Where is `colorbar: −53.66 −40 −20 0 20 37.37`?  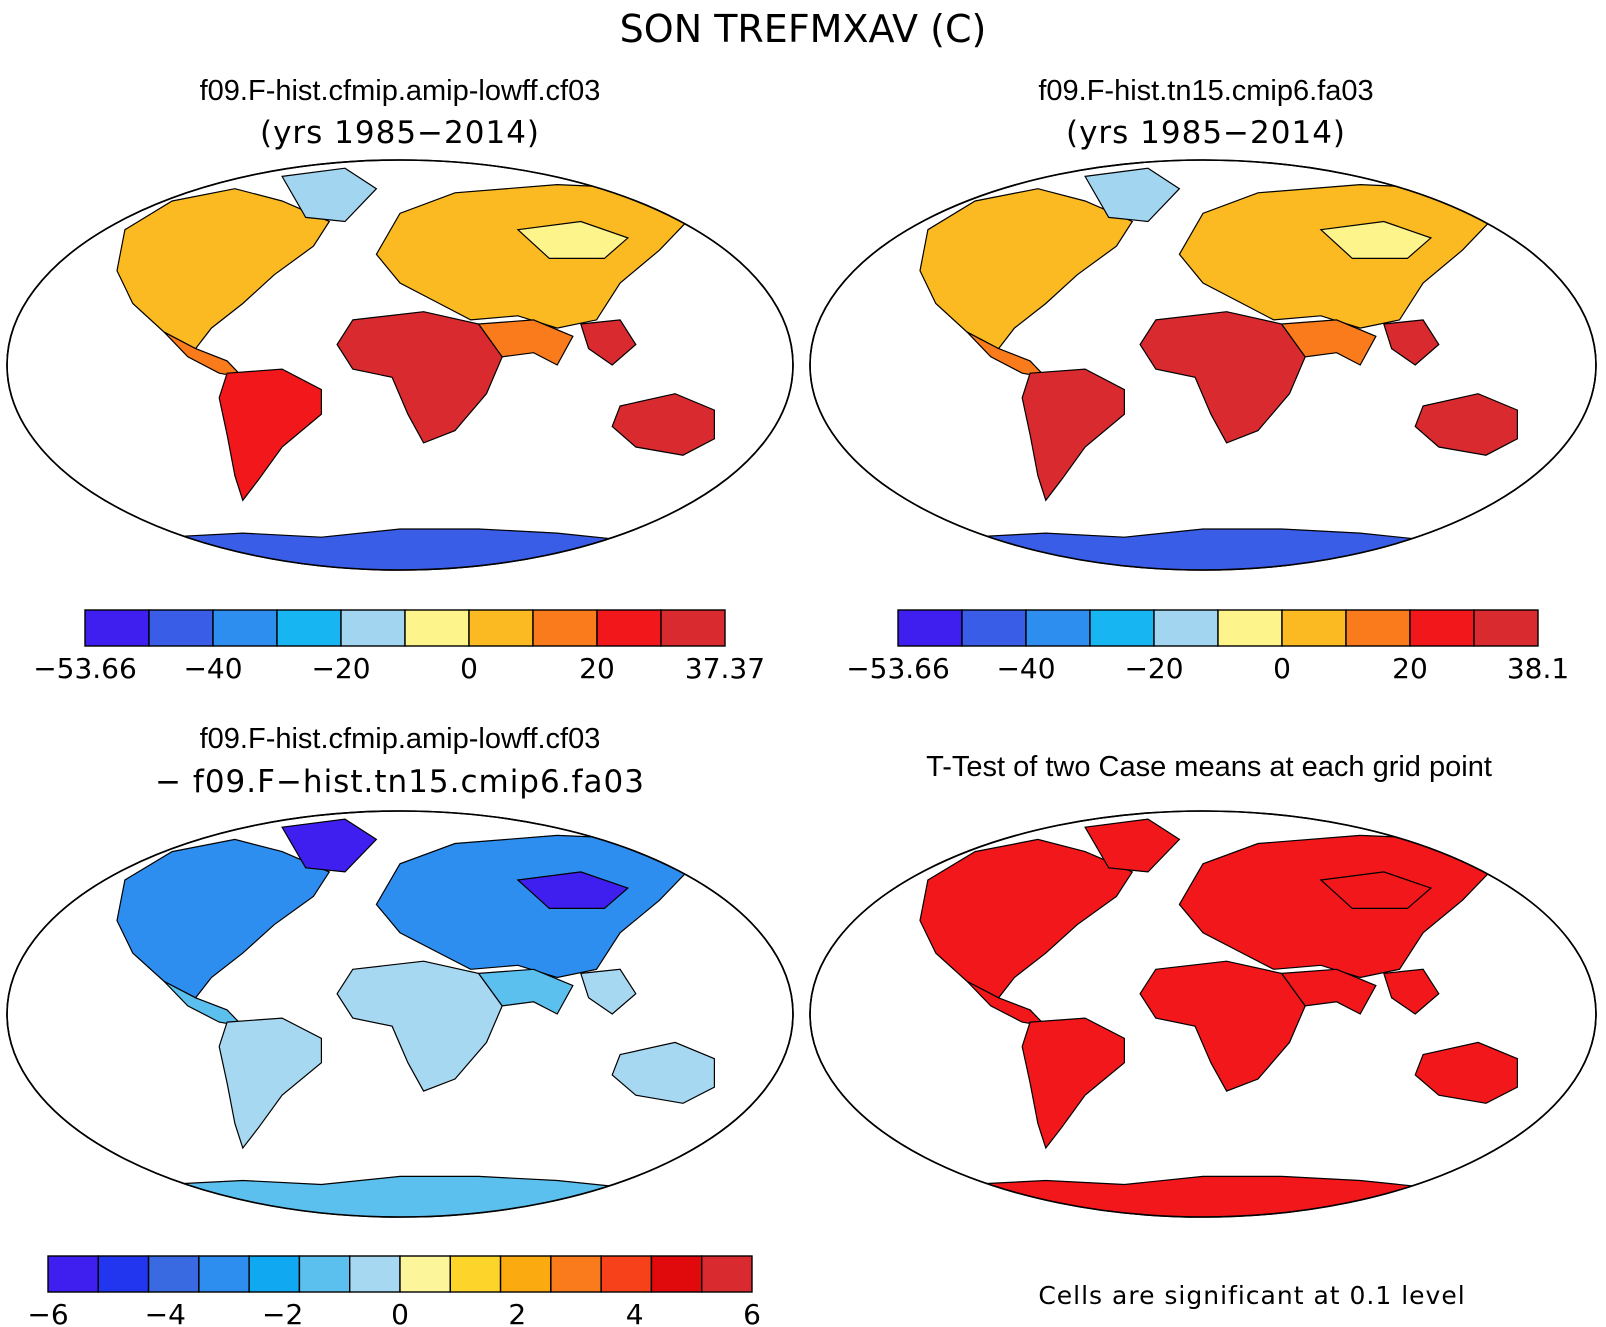 colorbar: −53.66 −40 −20 0 20 37.37 is located at coordinates (399, 647).